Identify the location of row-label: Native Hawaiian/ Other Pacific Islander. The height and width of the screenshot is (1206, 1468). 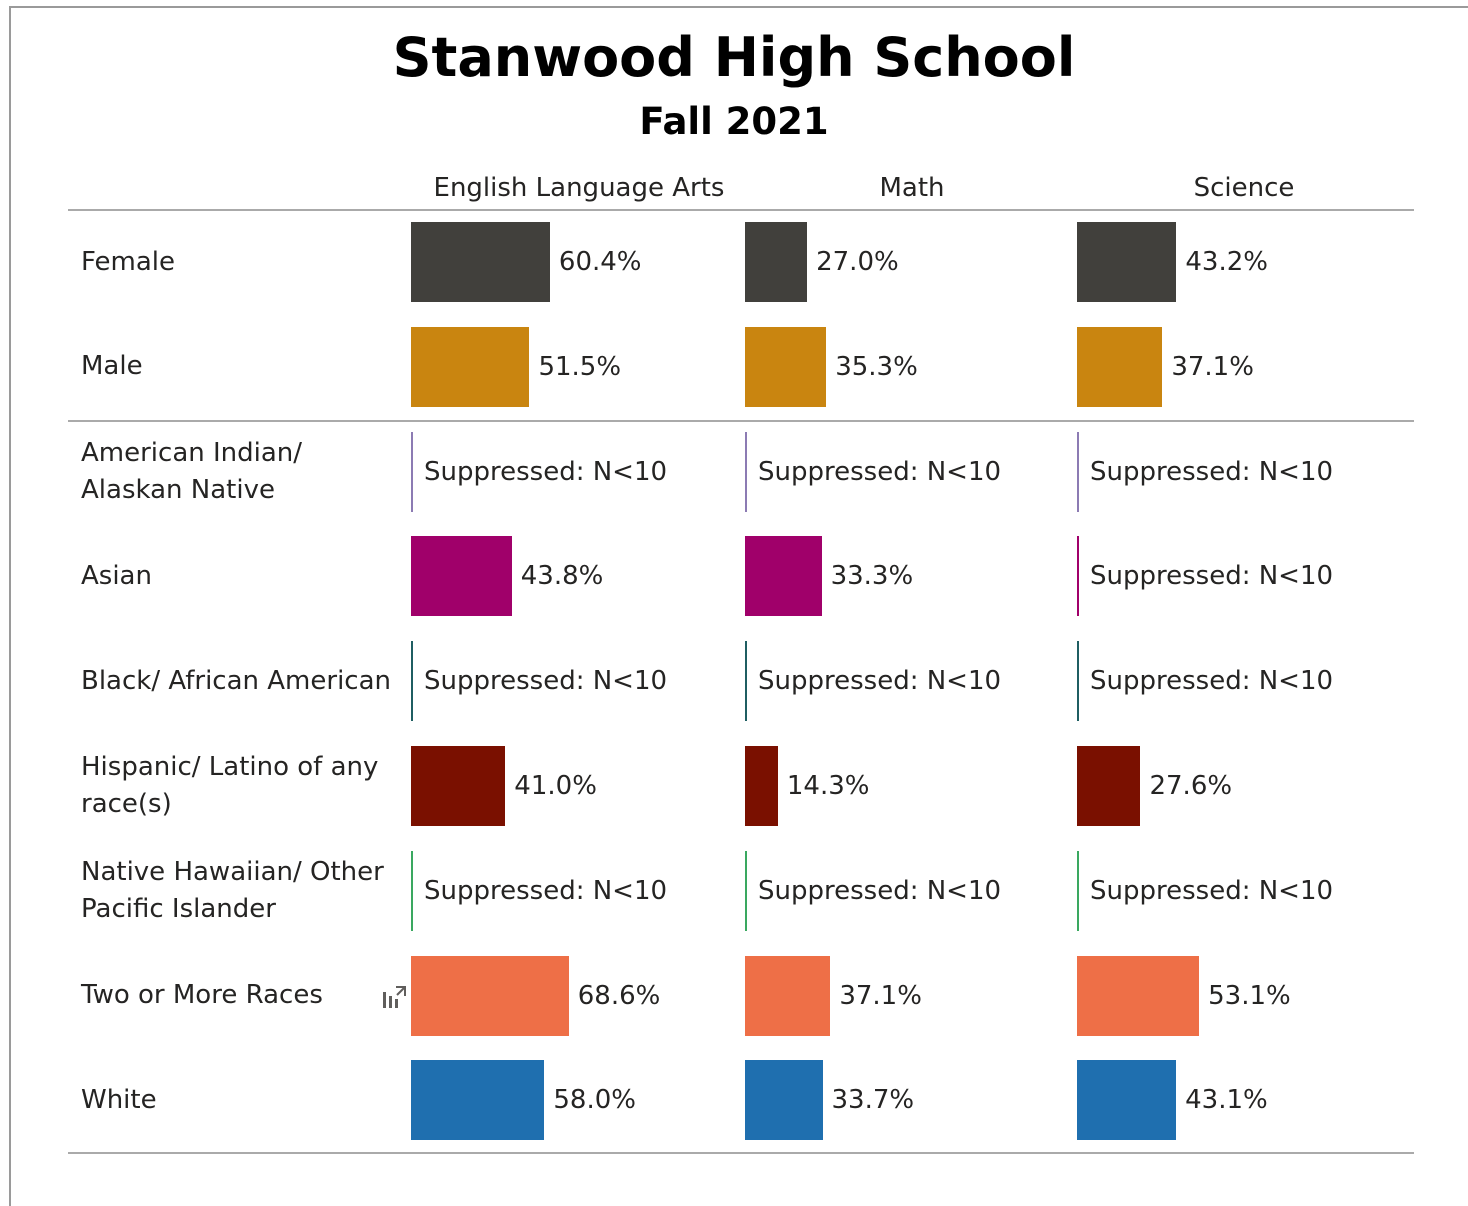
(232, 890).